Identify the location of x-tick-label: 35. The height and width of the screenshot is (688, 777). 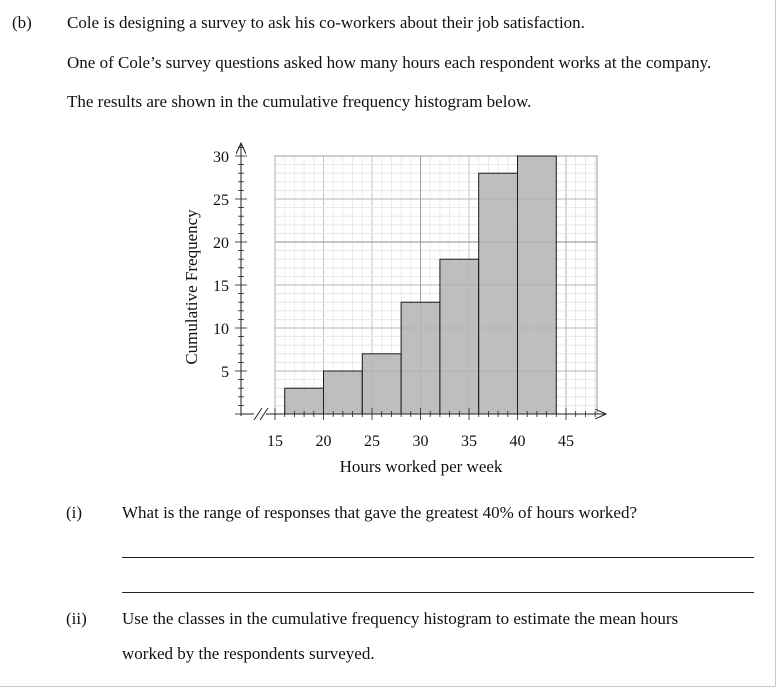
(469, 441).